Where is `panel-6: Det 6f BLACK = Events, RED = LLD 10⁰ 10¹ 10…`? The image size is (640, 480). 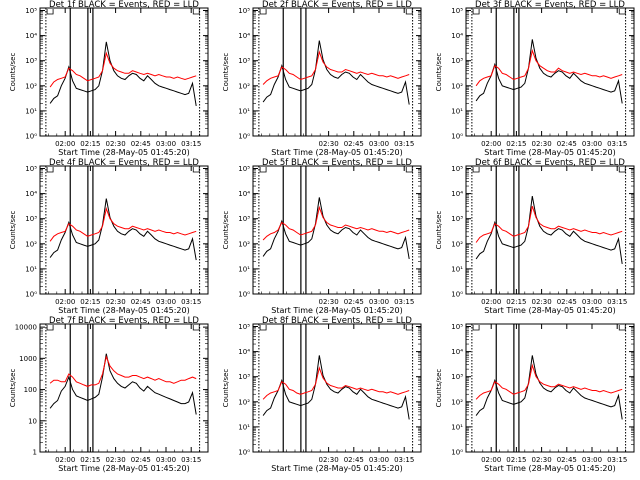
panel-6: Det 6f BLACK = Events, RED = LLD 10⁰ 10¹ 10… is located at coordinates (535, 236).